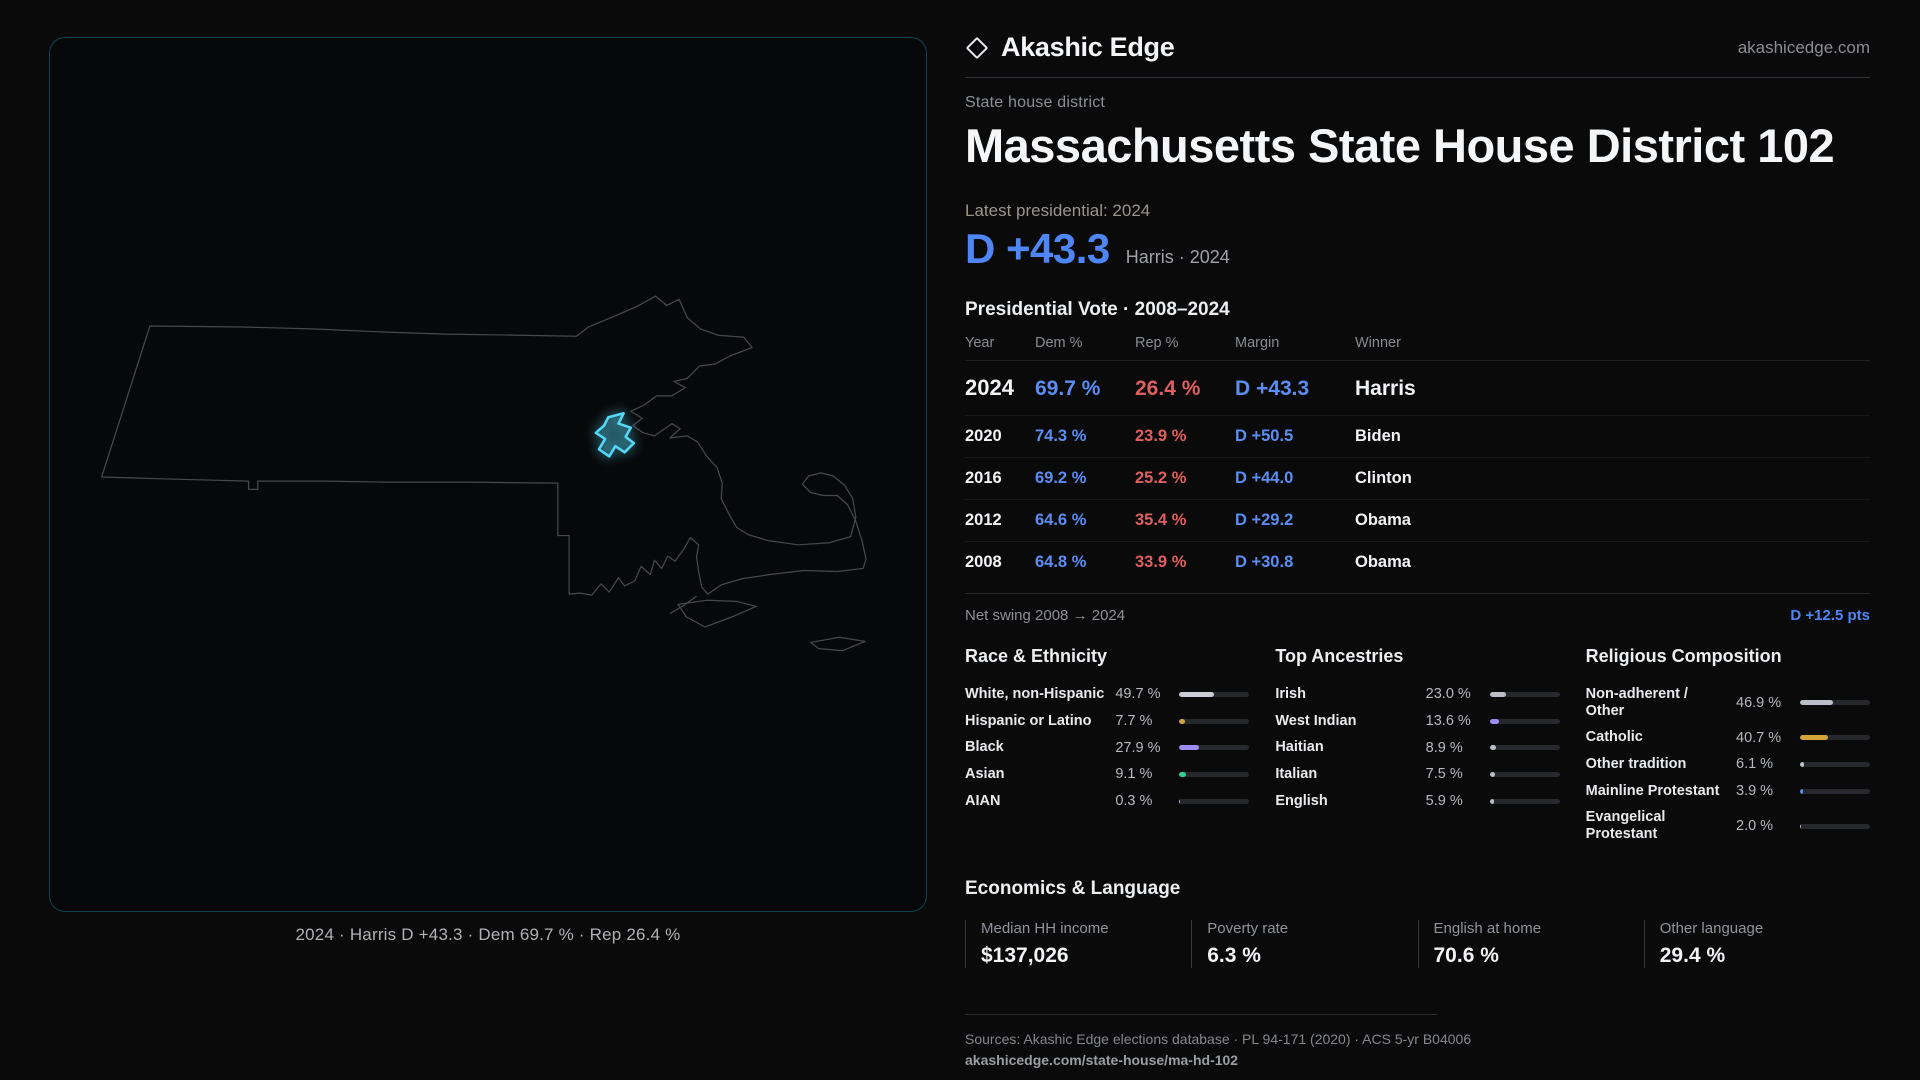  Describe the element at coordinates (1035, 102) in the screenshot. I see `kicker-label: State house district` at that location.